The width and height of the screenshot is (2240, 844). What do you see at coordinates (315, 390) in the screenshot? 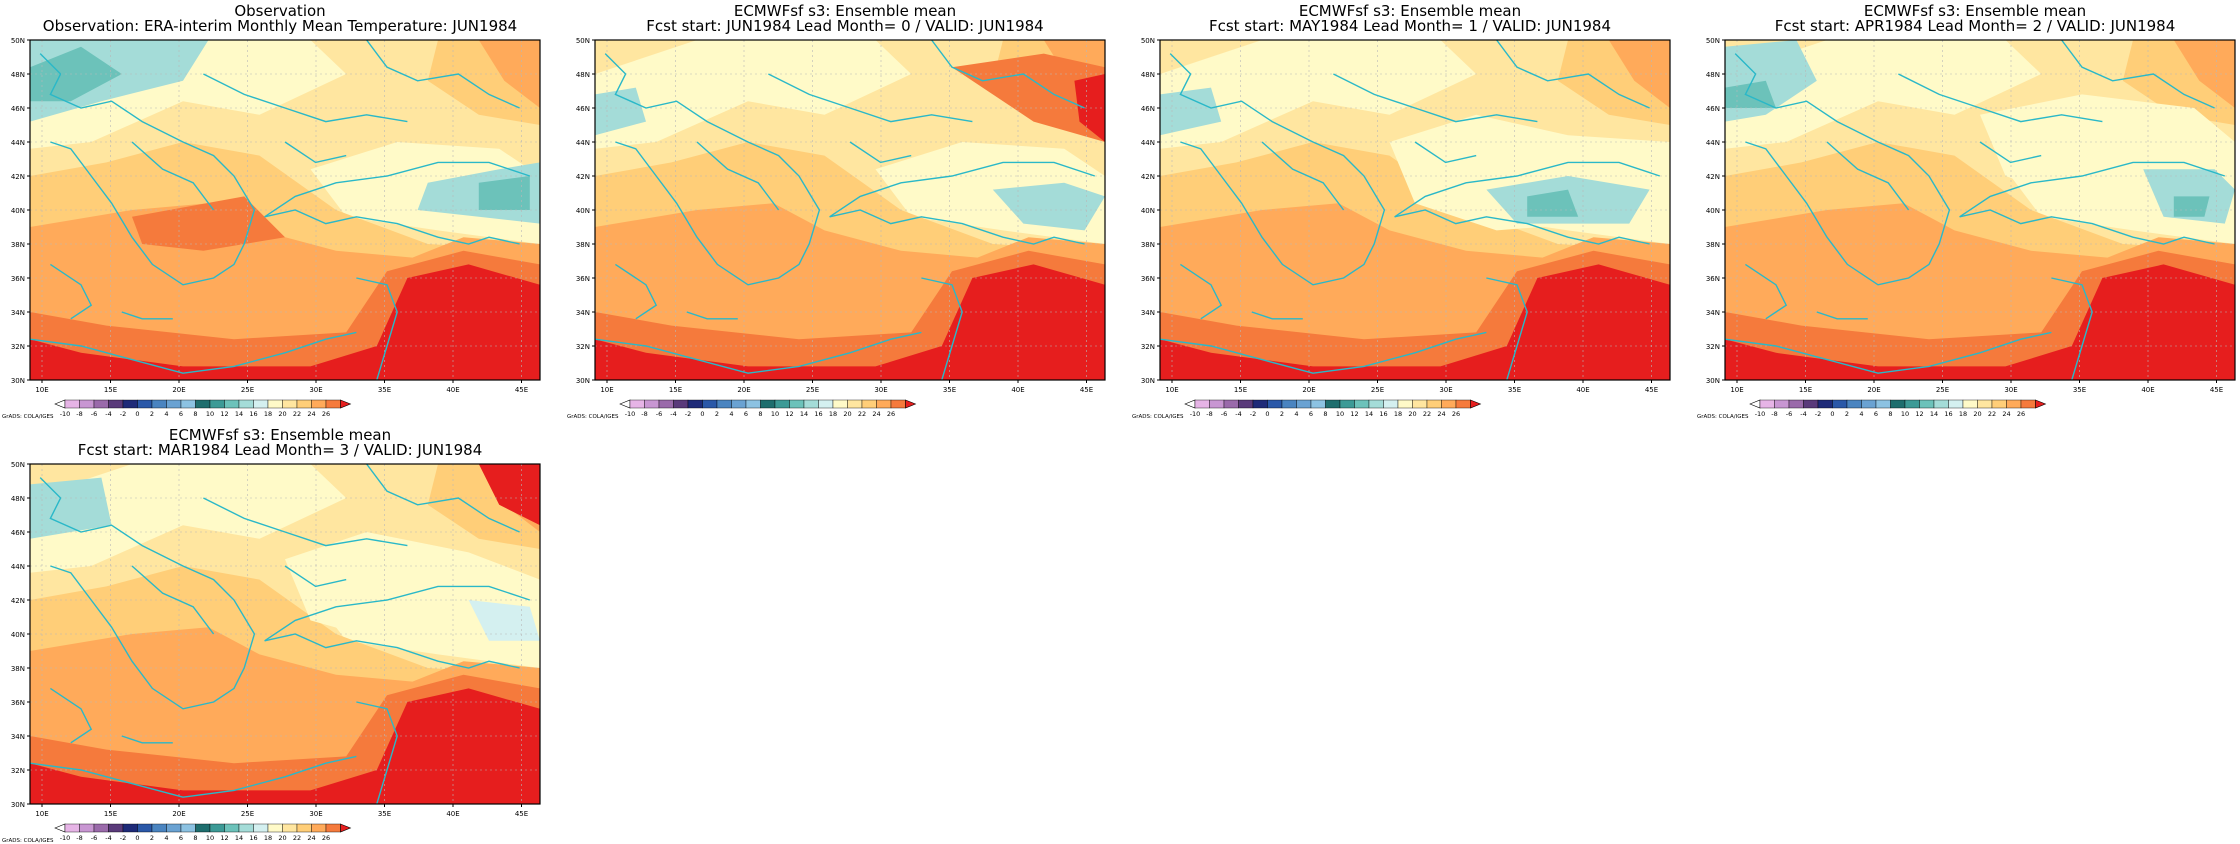
I see `lon-tick-label: 30E` at bounding box center [315, 390].